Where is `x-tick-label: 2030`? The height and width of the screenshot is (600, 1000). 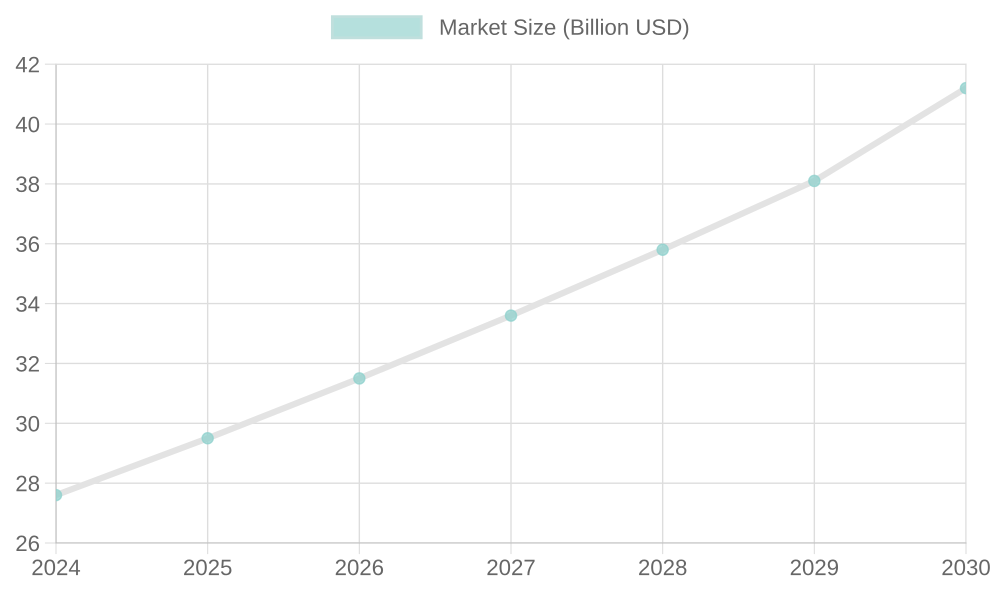
x-tick-label: 2030 is located at coordinates (966, 568).